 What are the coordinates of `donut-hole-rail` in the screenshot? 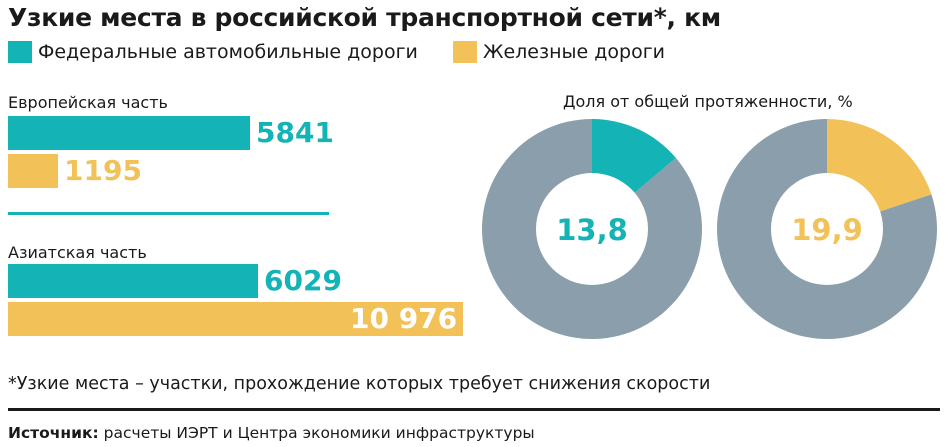 It's located at (827, 229).